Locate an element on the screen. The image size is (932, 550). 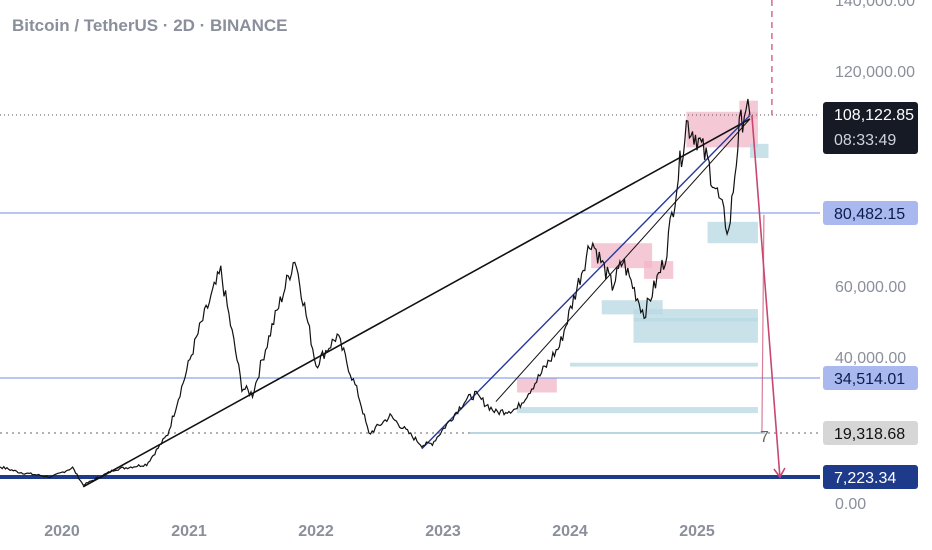
x-tick-label-5: 2025 is located at coordinates (697, 531).